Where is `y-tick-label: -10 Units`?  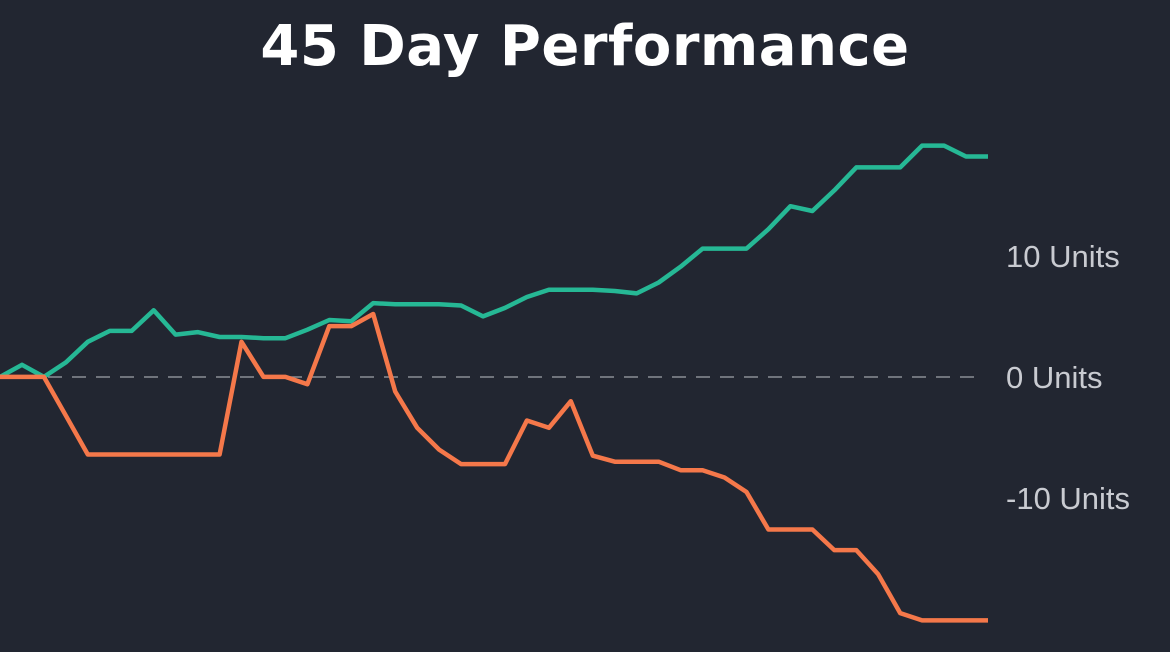 y-tick-label: -10 Units is located at coordinates (1068, 498).